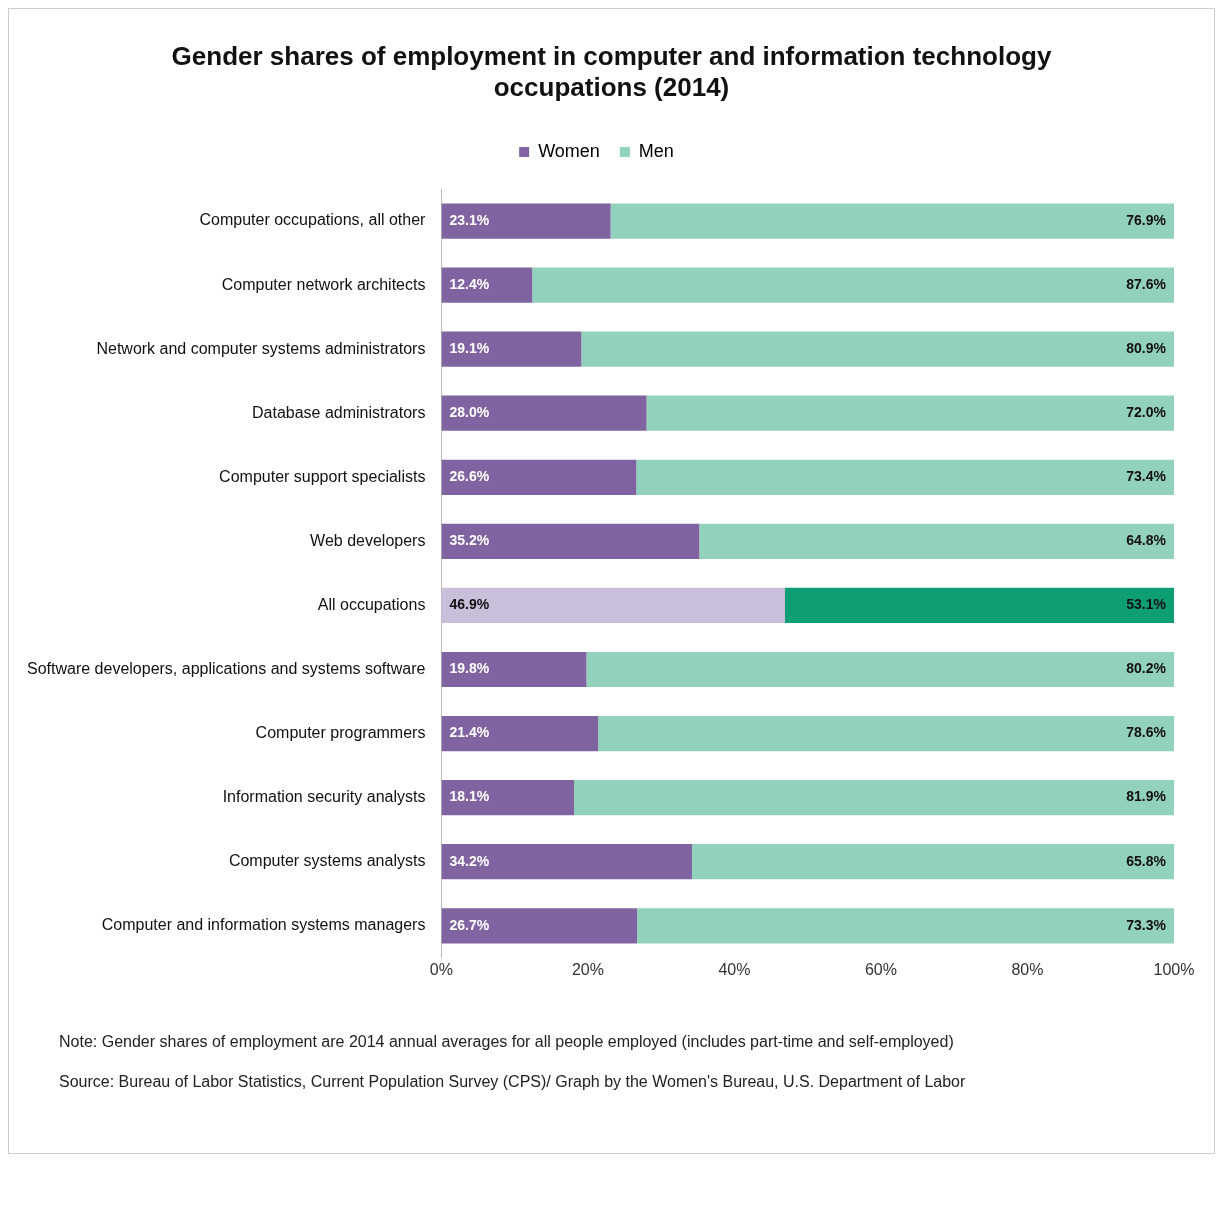 The height and width of the screenshot is (1218, 1225). What do you see at coordinates (880, 969) in the screenshot?
I see `x-tick-label: 60%` at bounding box center [880, 969].